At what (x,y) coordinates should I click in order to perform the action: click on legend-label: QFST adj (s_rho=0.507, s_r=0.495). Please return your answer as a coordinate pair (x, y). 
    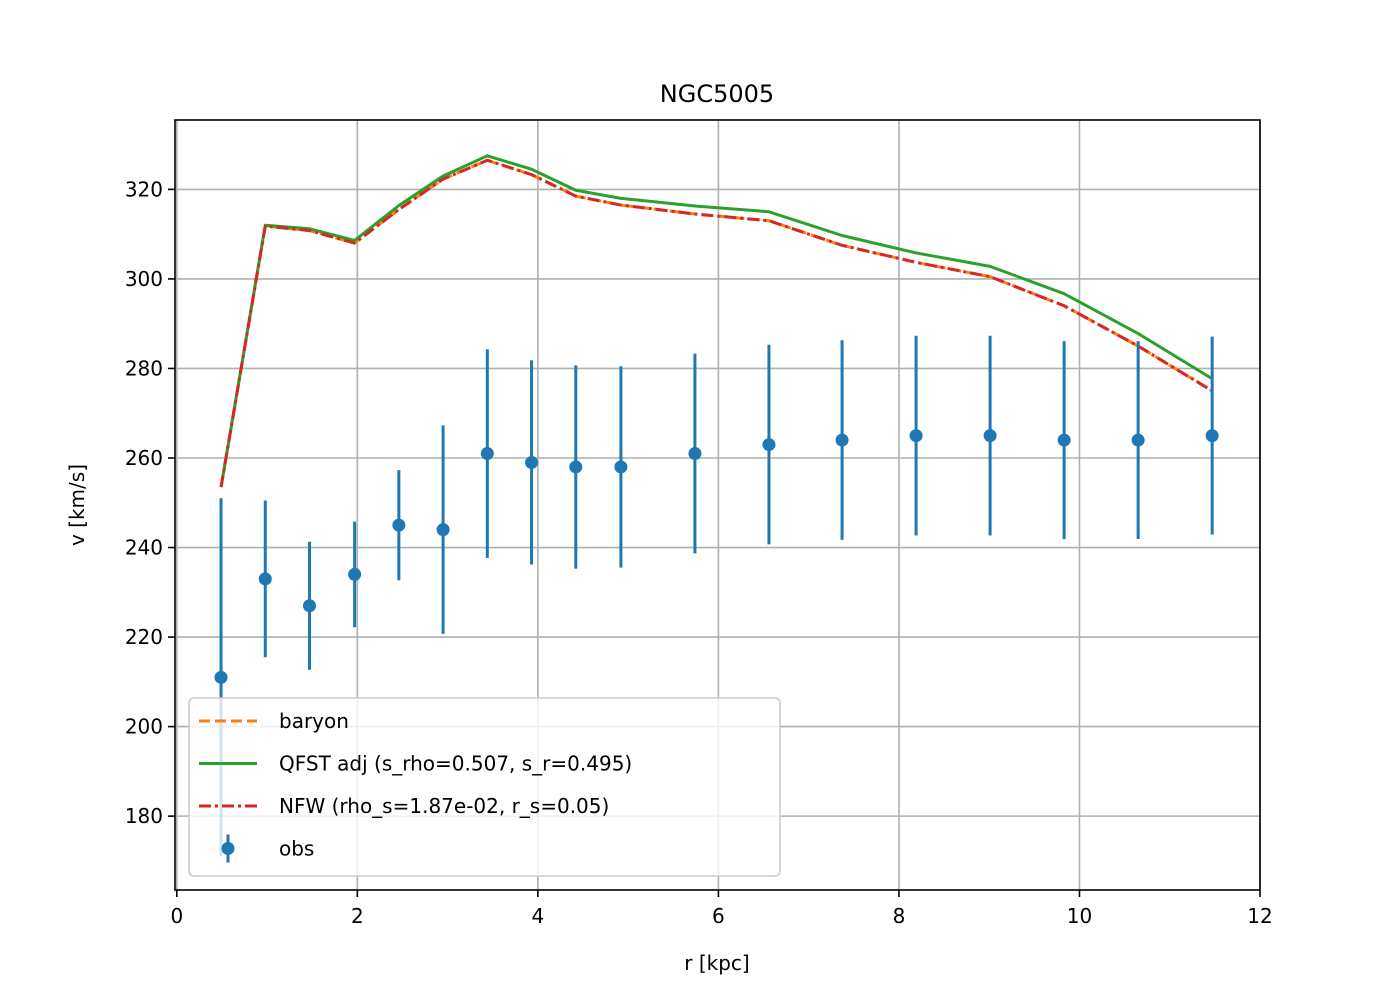
    Looking at the image, I should click on (455, 764).